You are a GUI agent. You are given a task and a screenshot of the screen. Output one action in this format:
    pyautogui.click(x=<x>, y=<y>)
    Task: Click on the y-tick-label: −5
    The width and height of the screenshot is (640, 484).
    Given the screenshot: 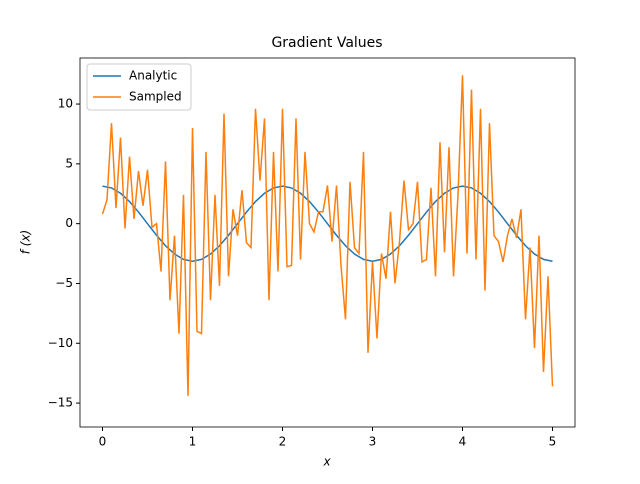 What is the action you would take?
    pyautogui.click(x=64, y=283)
    